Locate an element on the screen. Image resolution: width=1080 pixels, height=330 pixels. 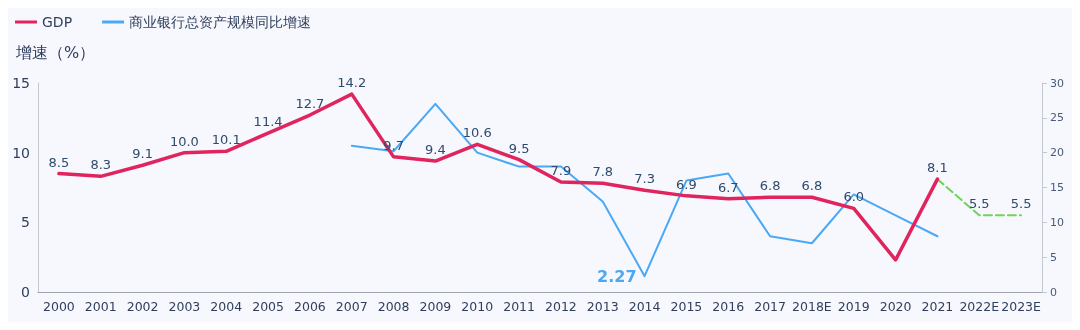
y2-tick-label: 5 is located at coordinates (1053, 257).